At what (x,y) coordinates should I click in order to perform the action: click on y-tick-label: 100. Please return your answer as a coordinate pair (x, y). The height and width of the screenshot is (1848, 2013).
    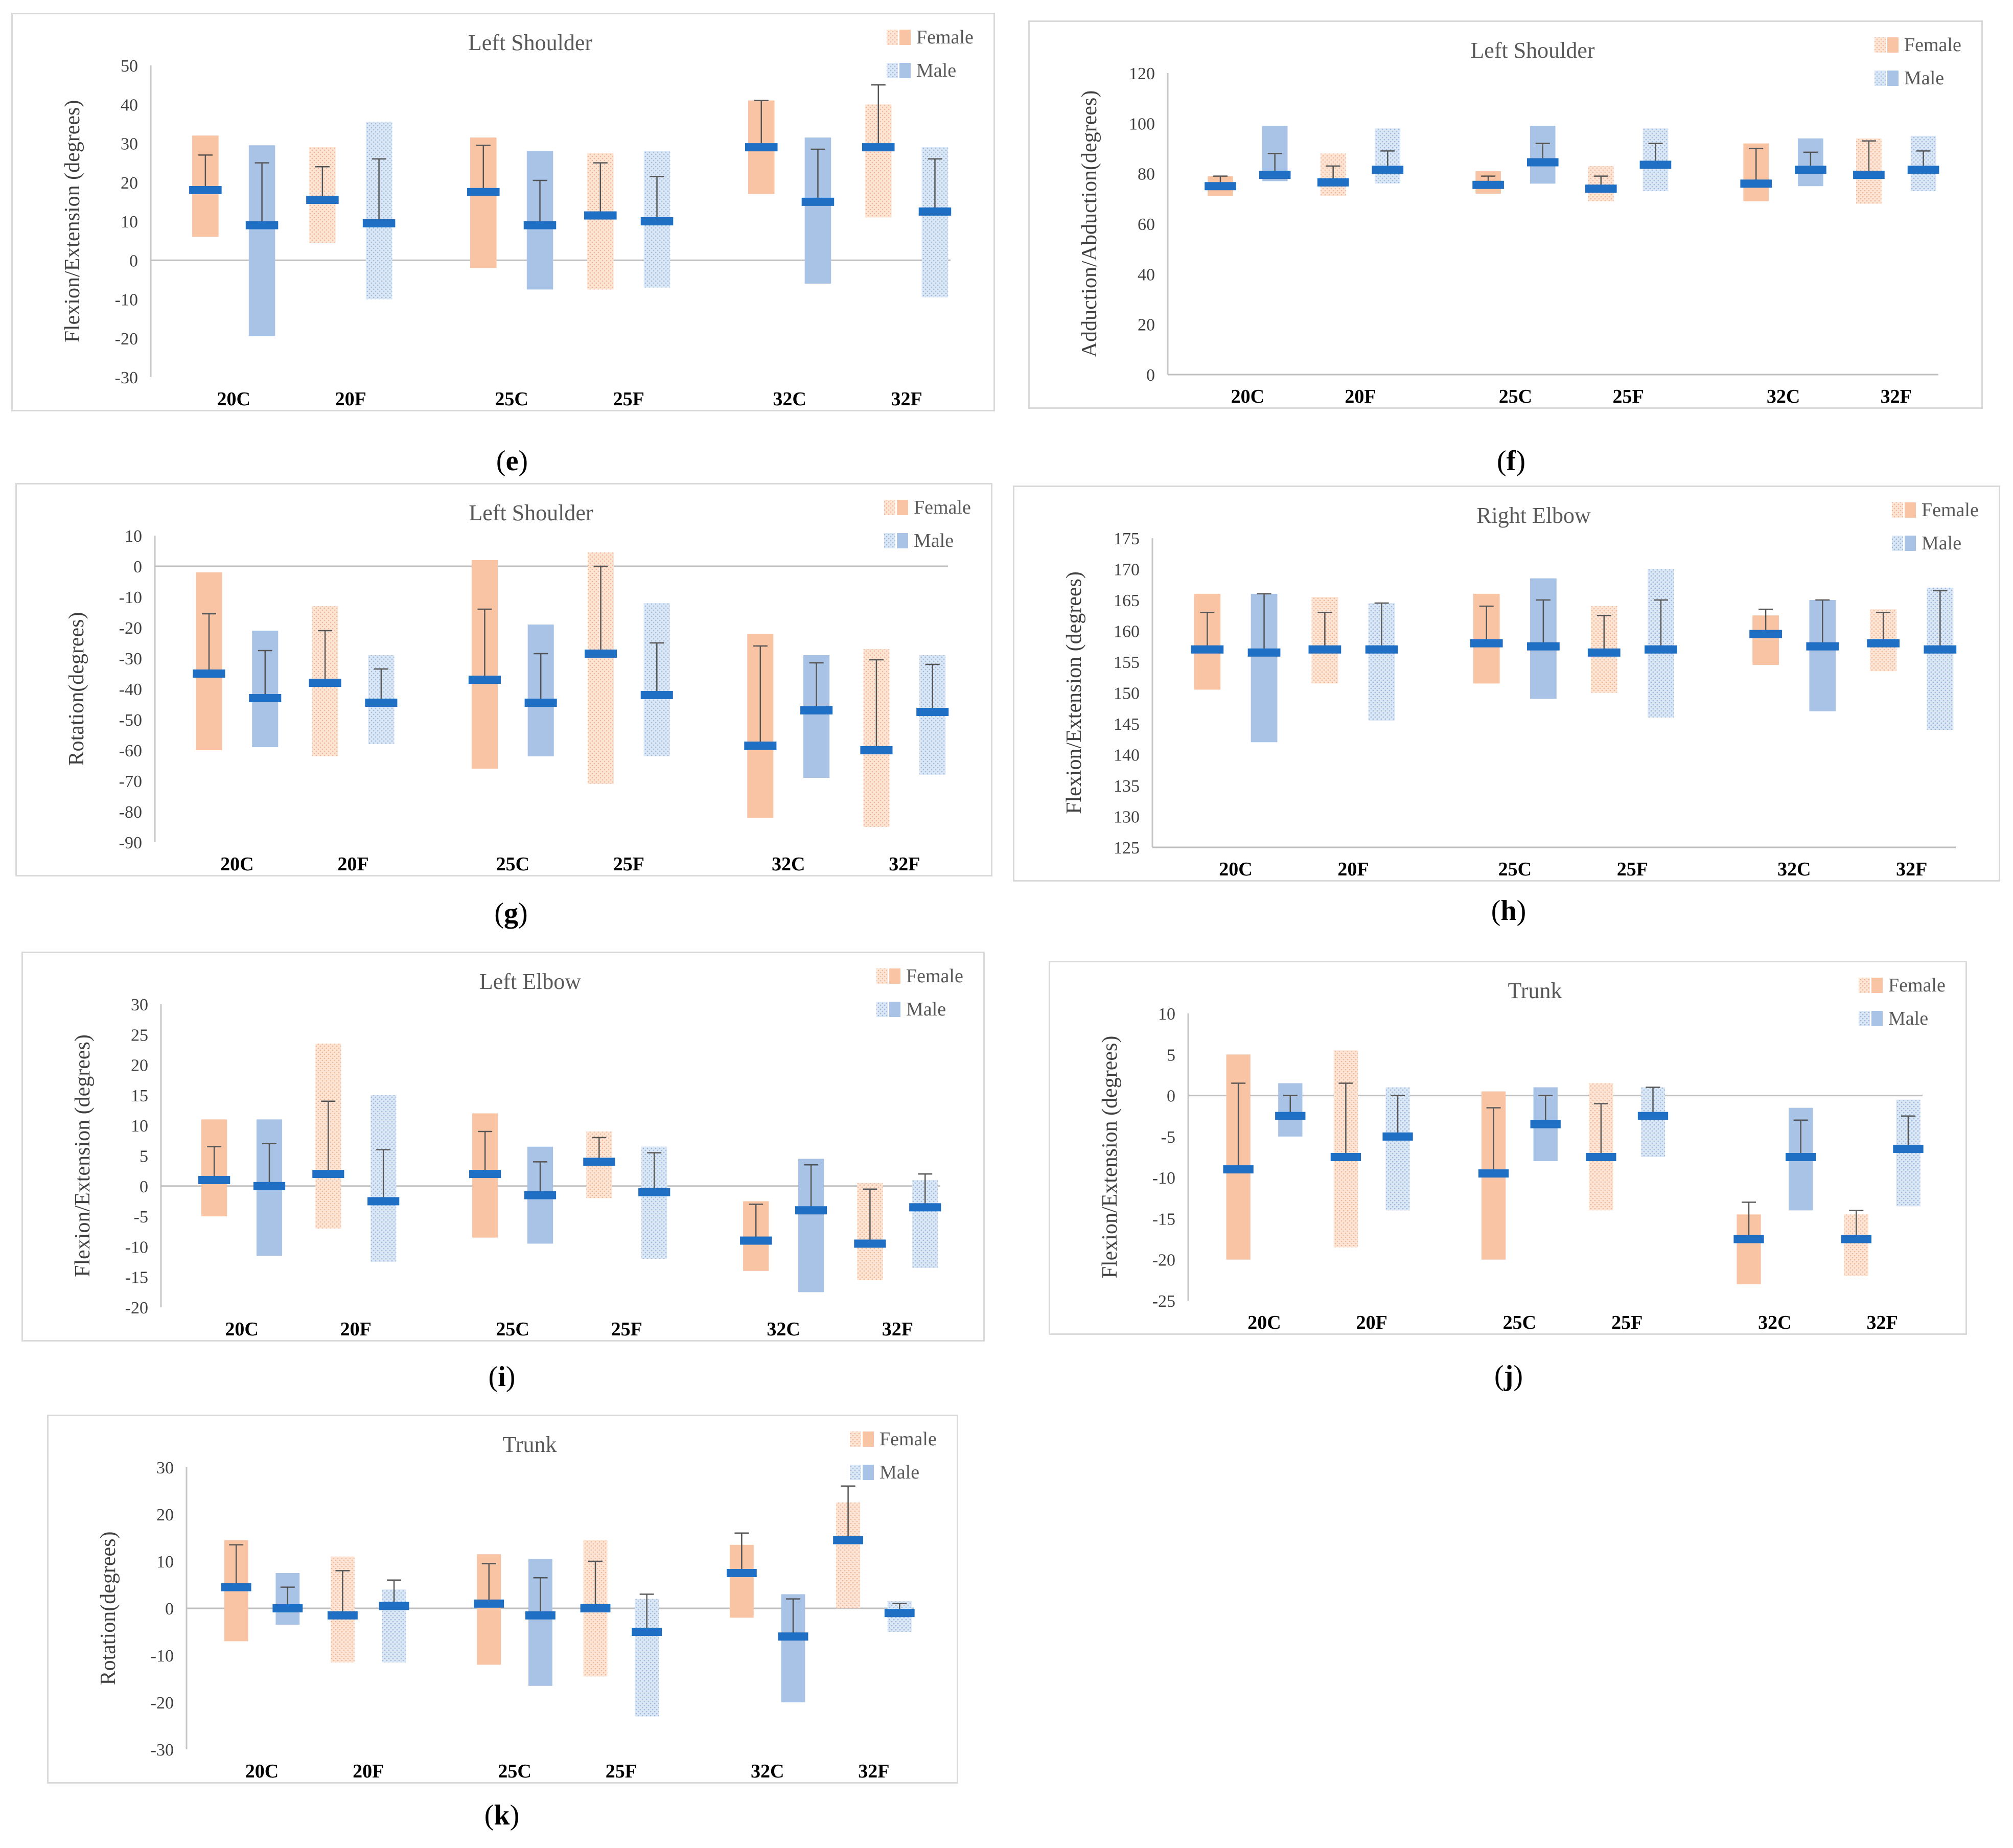
    Looking at the image, I should click on (1142, 123).